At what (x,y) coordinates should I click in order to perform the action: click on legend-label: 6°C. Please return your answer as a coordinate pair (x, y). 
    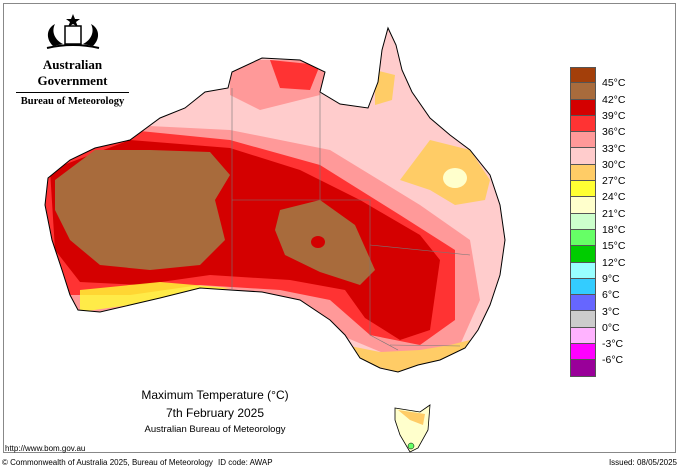
    Looking at the image, I should click on (611, 295).